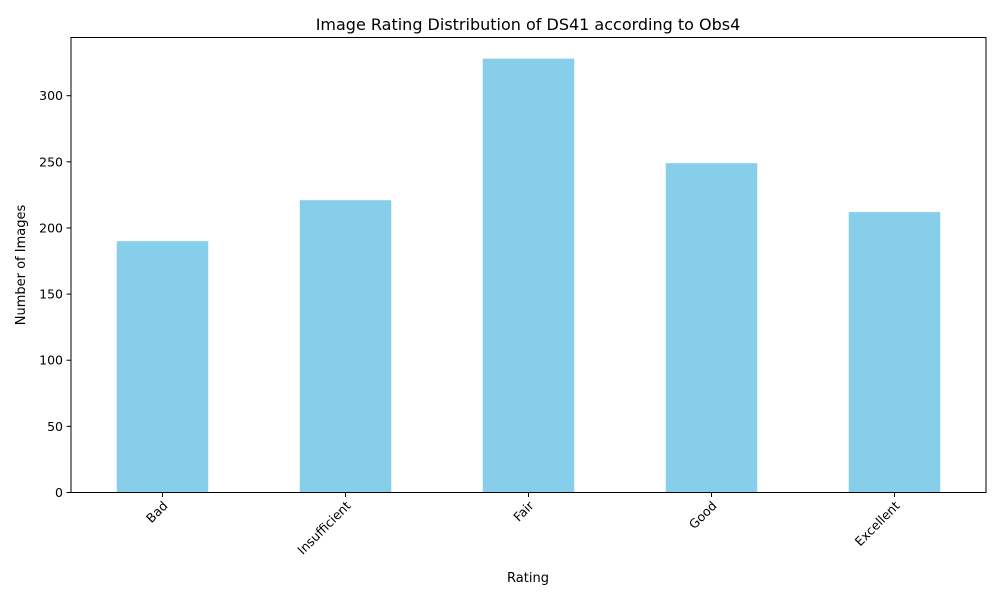 The image size is (1000, 604). Describe the element at coordinates (162, 367) in the screenshot. I see `bar-bad` at that location.